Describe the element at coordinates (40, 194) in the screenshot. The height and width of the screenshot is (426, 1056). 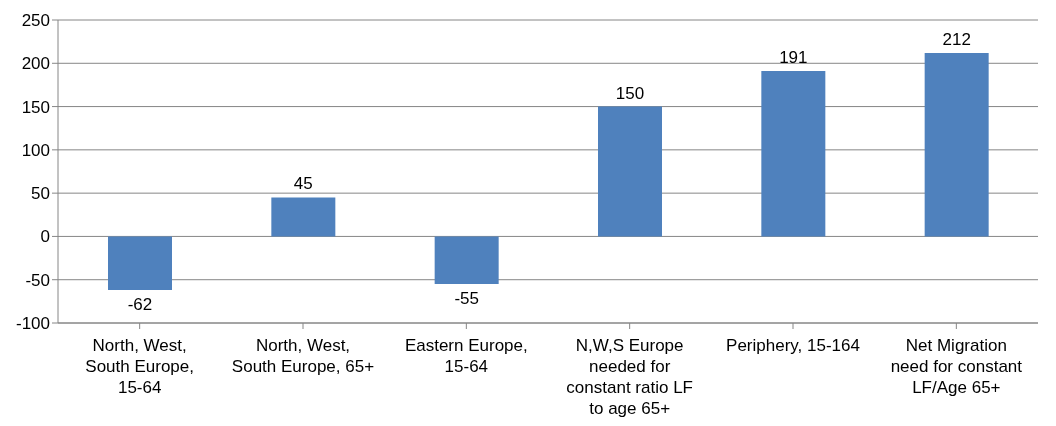
I see `y-tick-label: 50` at that location.